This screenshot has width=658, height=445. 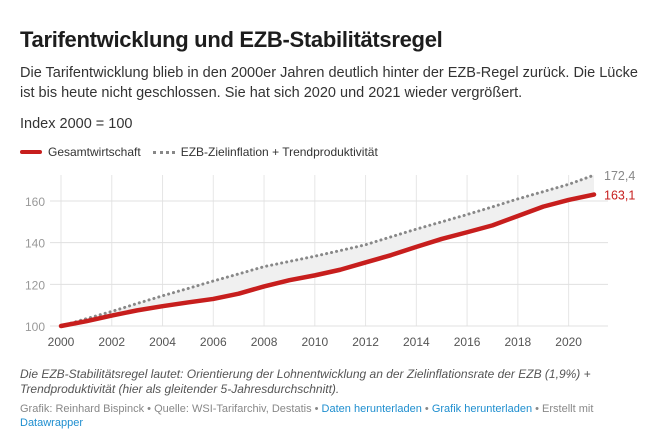 I want to click on x-tick-label: 2020, so click(x=568, y=342).